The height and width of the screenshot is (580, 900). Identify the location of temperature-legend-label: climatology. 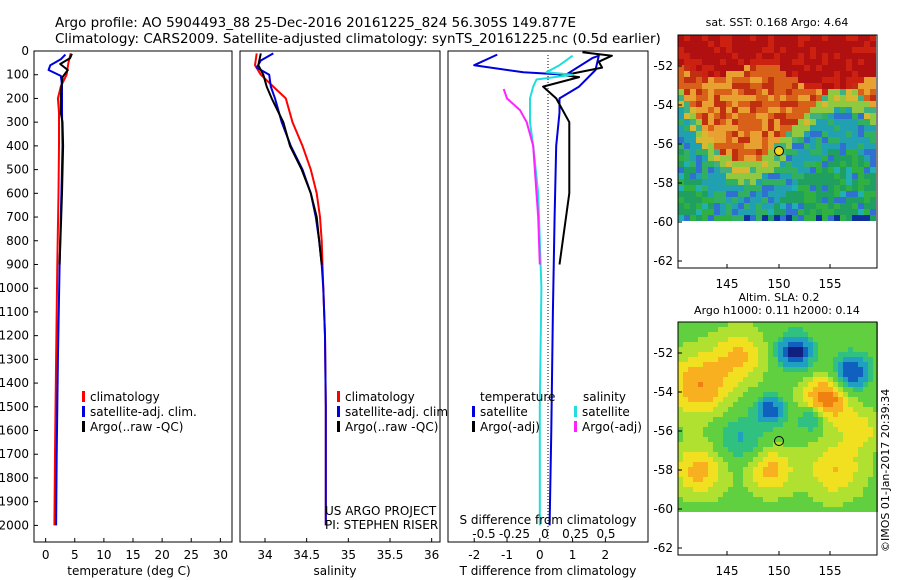
(125, 397).